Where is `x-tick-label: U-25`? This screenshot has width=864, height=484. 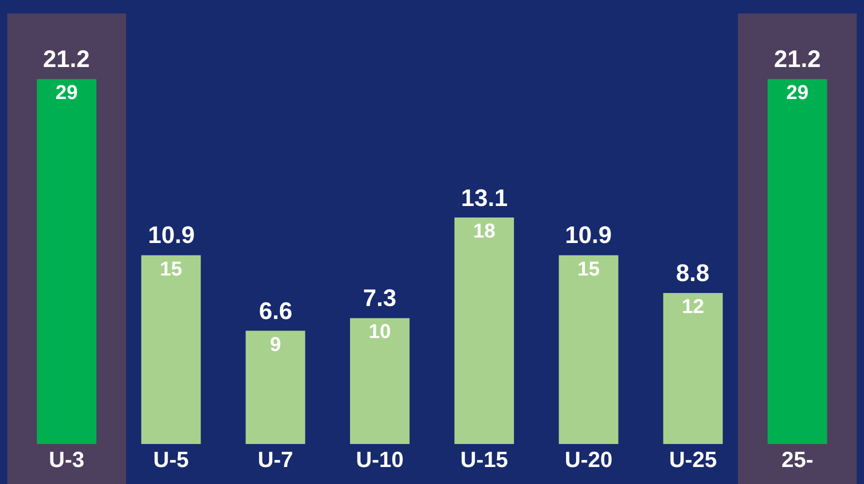 x-tick-label: U-25 is located at coordinates (693, 459).